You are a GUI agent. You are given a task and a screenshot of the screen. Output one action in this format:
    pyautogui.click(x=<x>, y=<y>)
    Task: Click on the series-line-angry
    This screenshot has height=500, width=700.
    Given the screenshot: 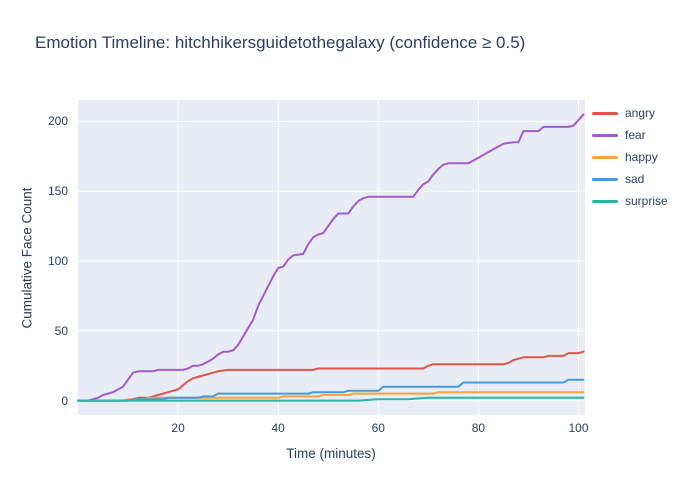 What is the action you would take?
    pyautogui.click(x=331, y=376)
    